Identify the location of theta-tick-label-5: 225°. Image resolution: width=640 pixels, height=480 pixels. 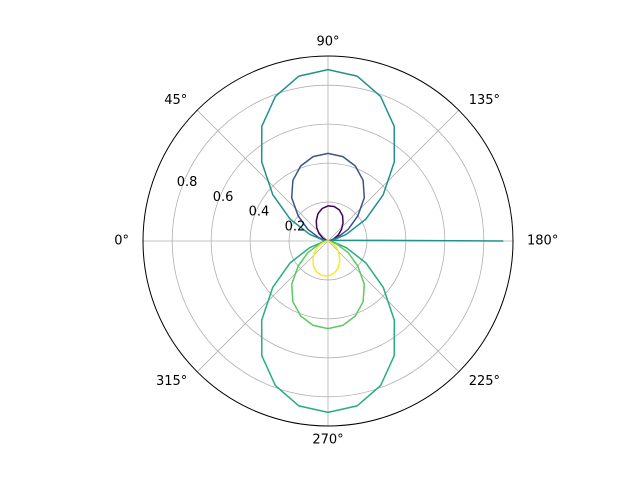
(484, 381).